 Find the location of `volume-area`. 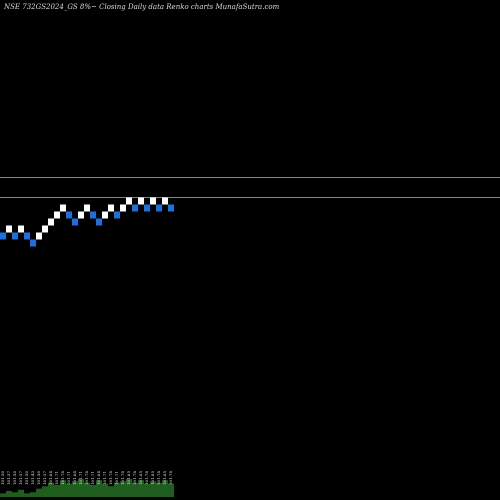

volume-area is located at coordinates (87, 488).